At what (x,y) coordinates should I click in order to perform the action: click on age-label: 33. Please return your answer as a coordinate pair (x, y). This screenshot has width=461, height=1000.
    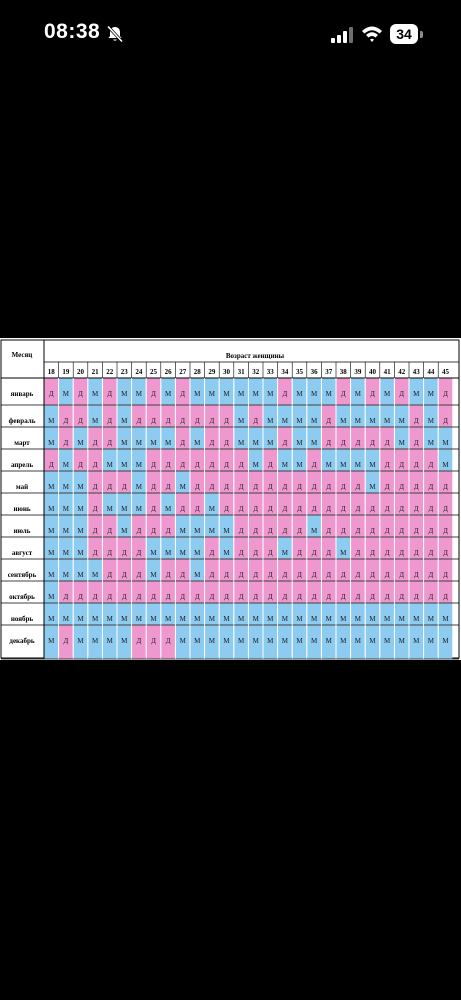
    Looking at the image, I should click on (271, 372).